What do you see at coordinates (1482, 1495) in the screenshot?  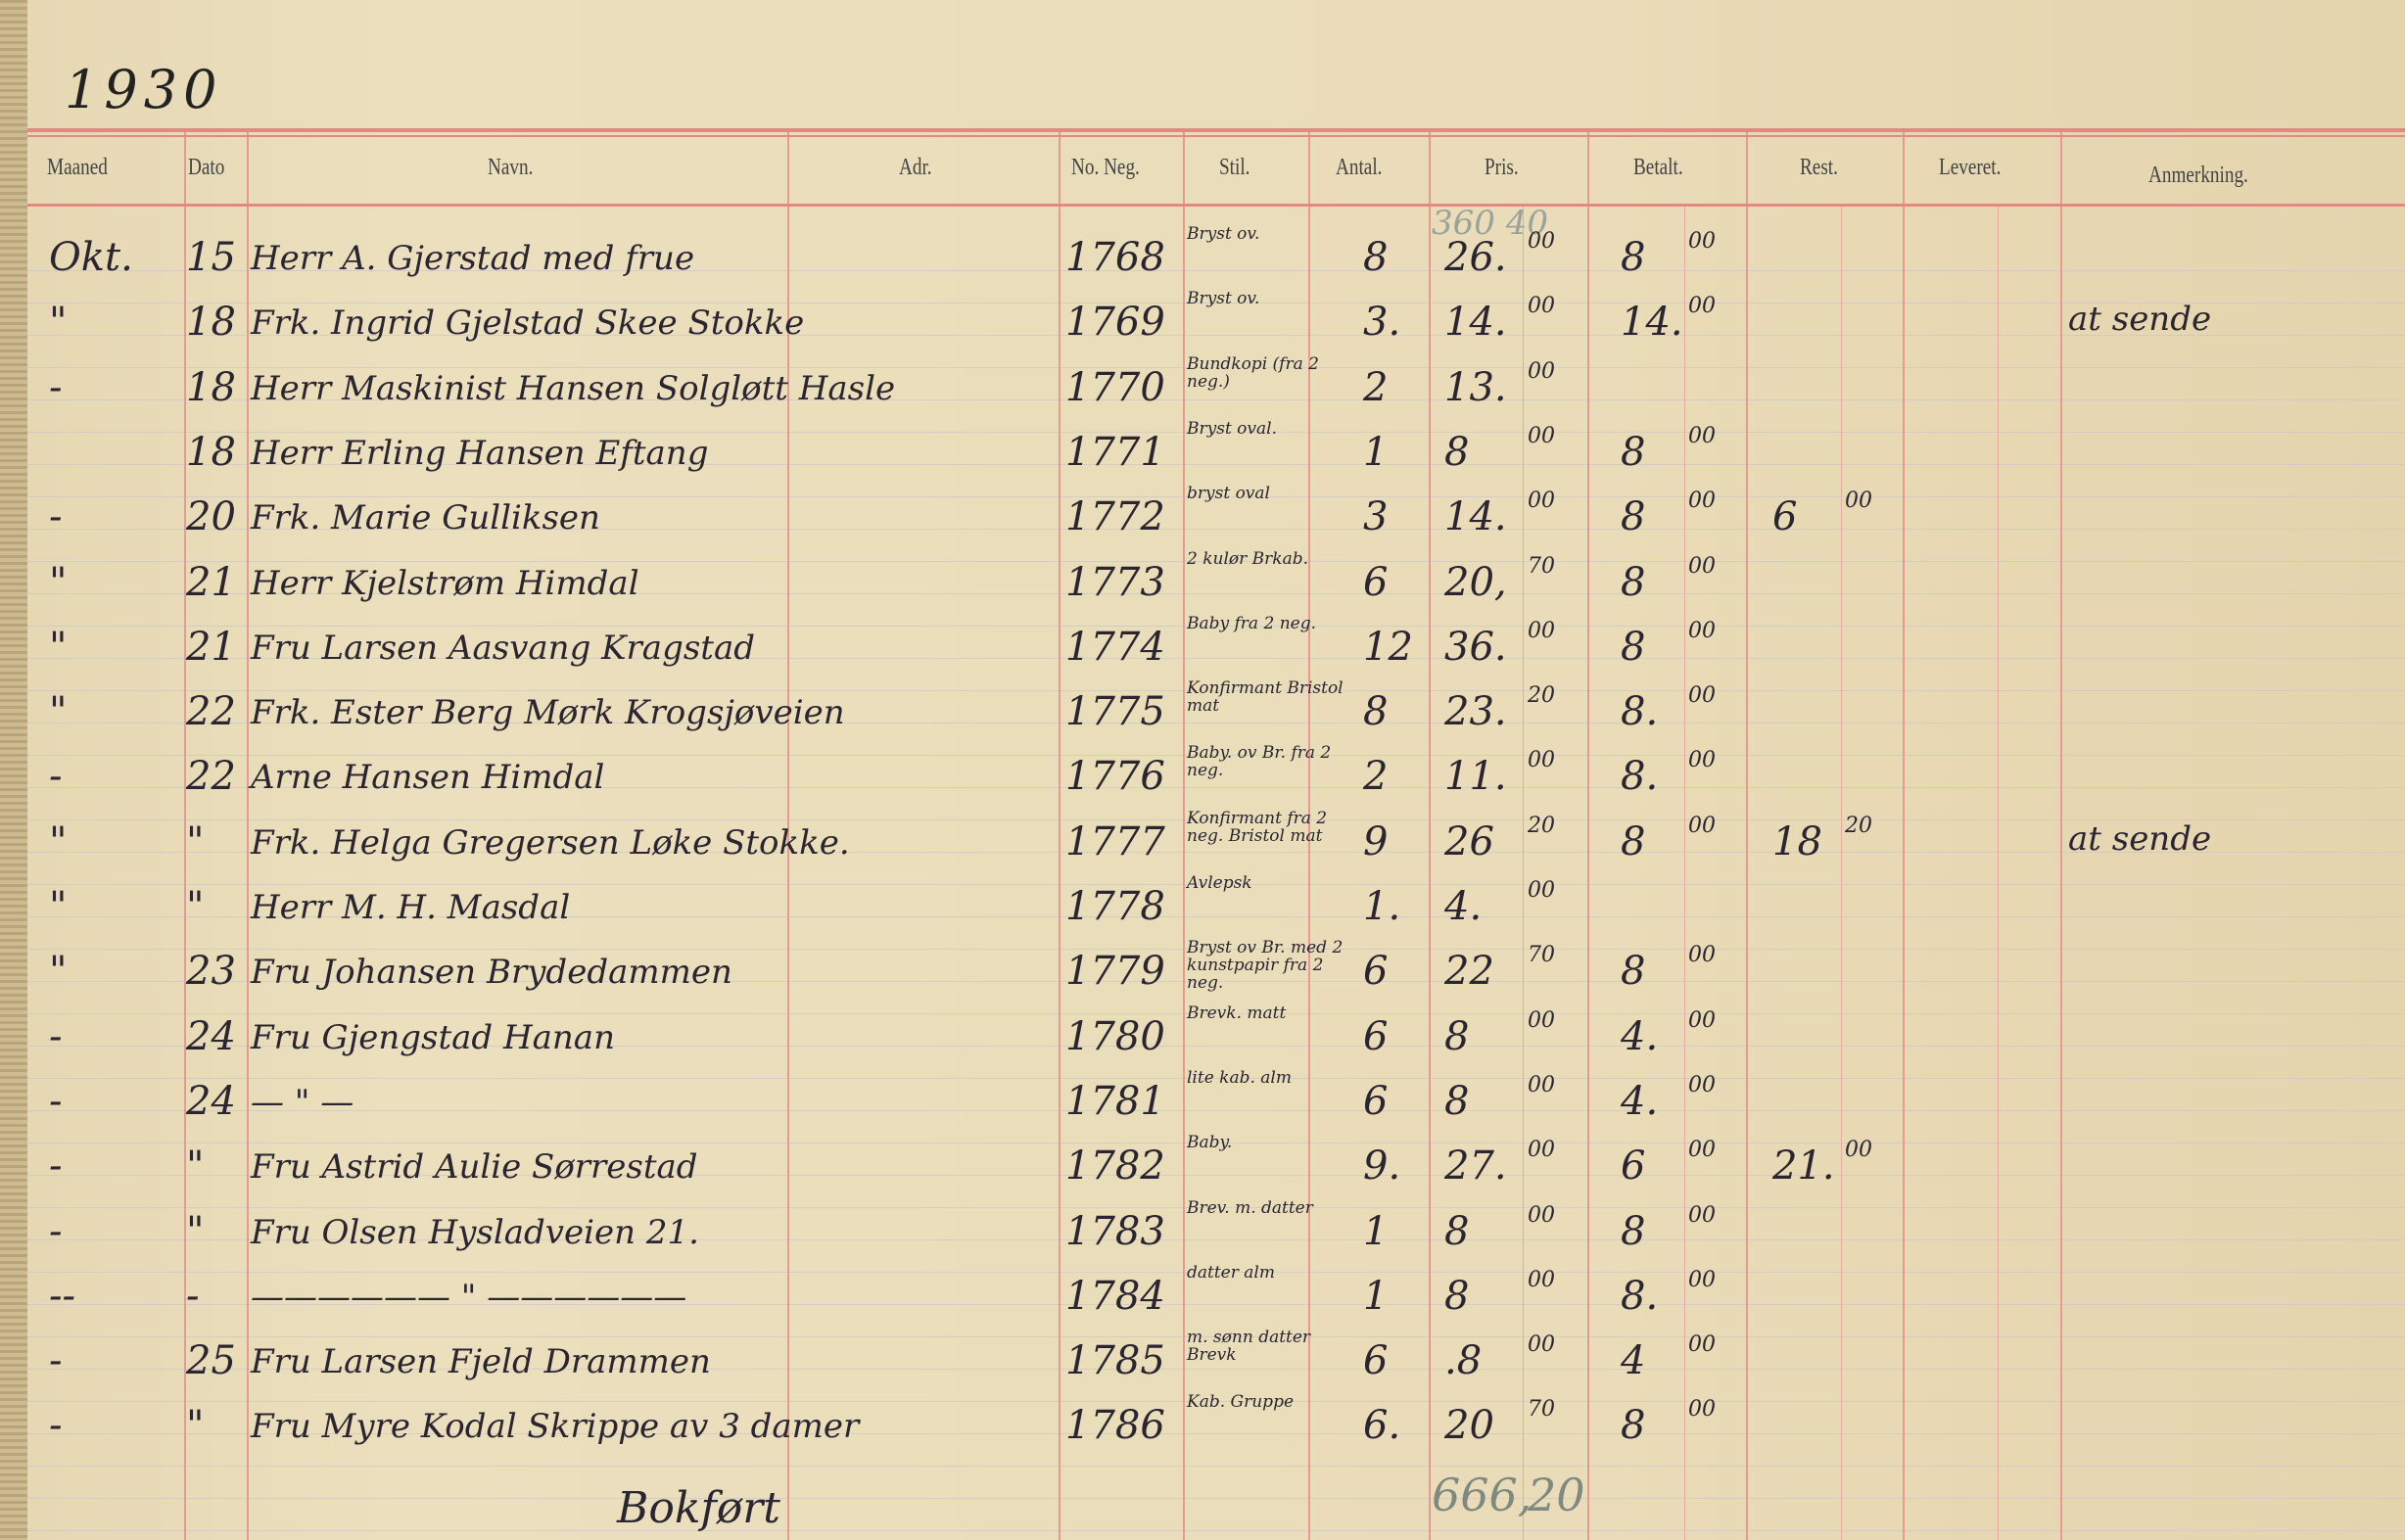 I see `footer-total-kr: 666,` at bounding box center [1482, 1495].